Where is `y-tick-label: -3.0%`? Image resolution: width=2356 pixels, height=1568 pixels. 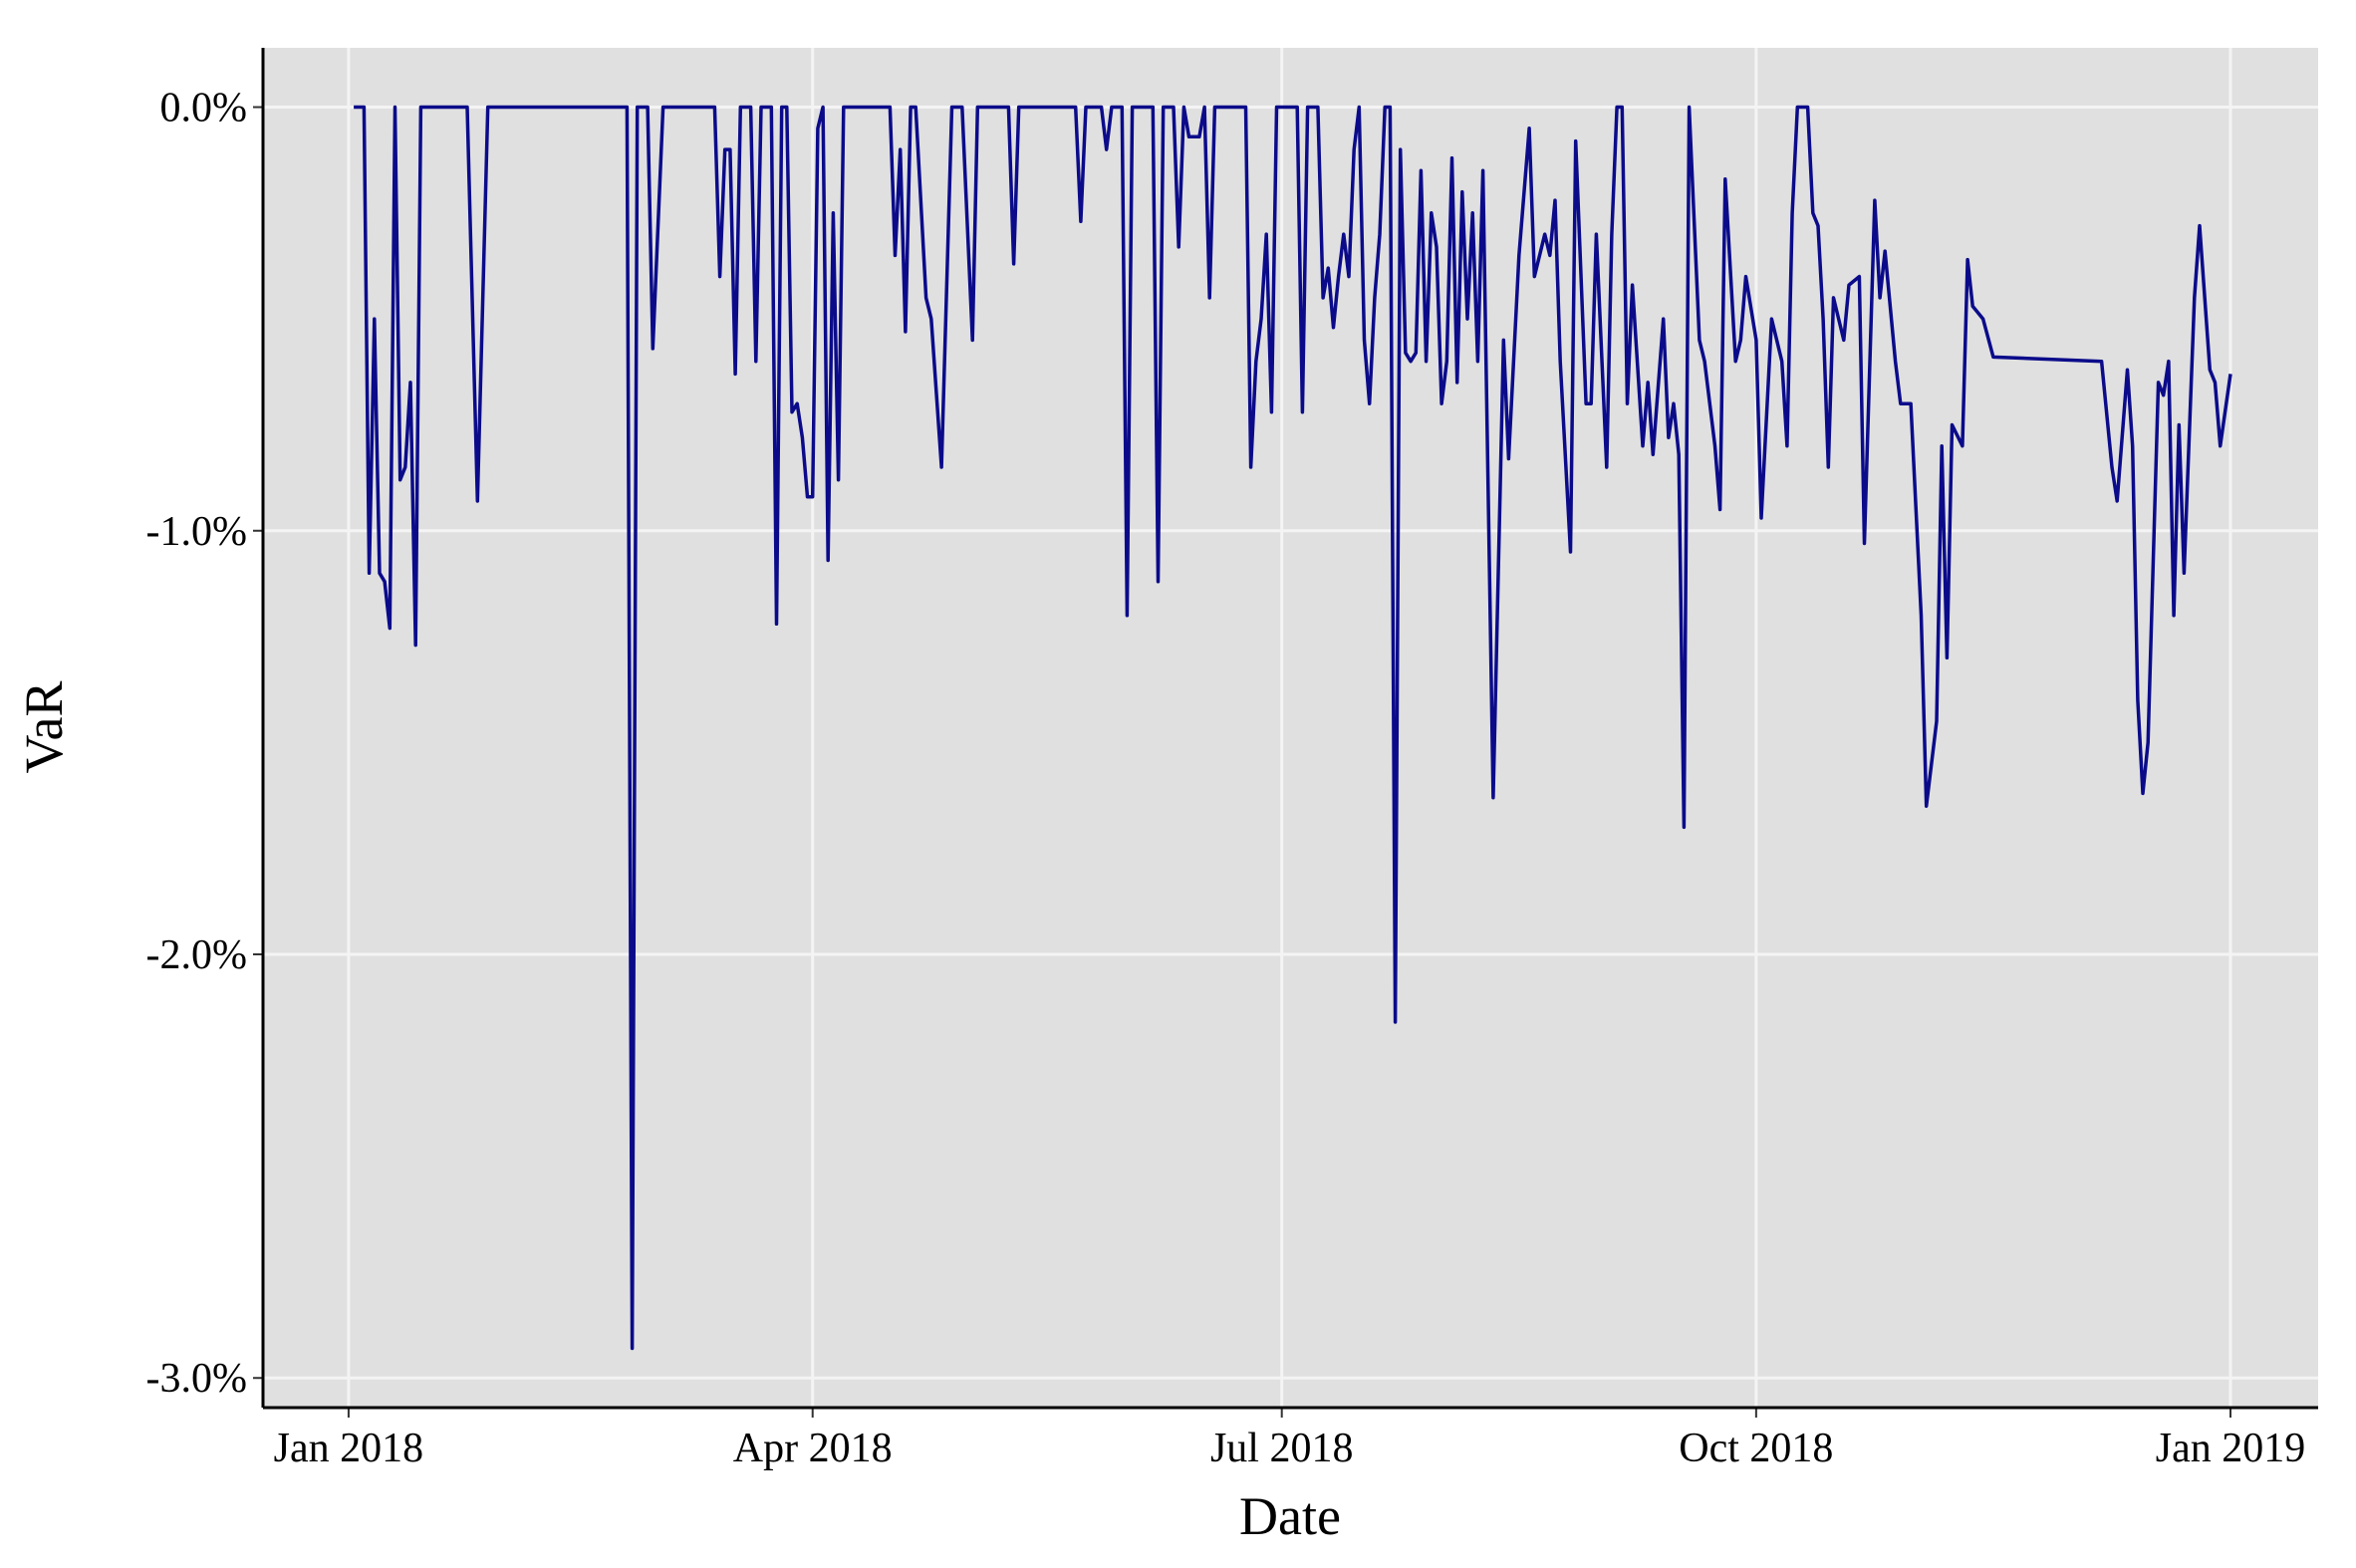 y-tick-label: -3.0% is located at coordinates (196, 1379).